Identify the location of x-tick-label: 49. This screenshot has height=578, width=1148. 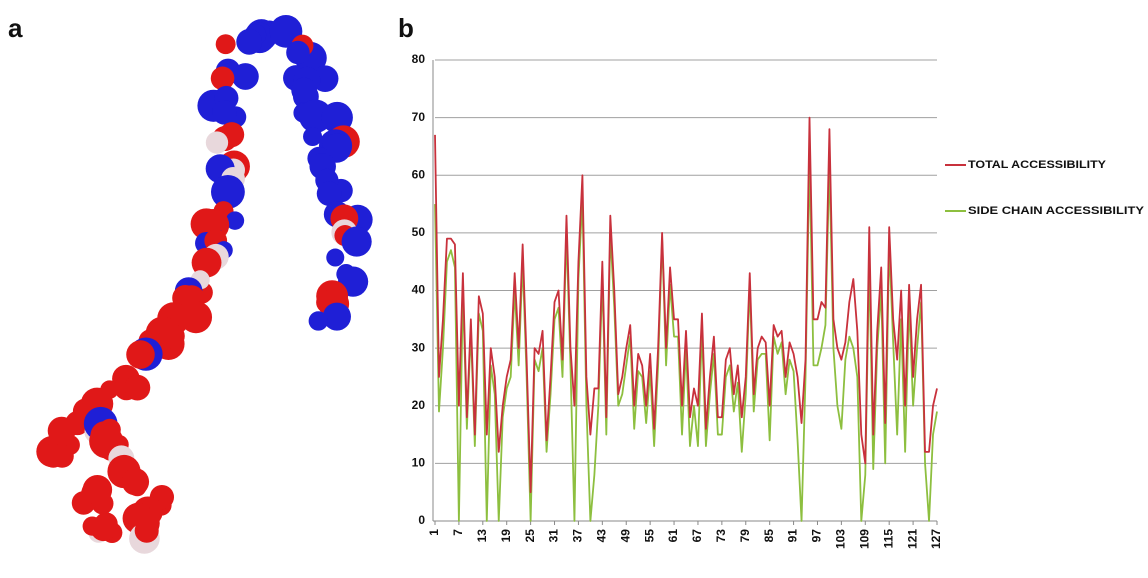
(625, 536).